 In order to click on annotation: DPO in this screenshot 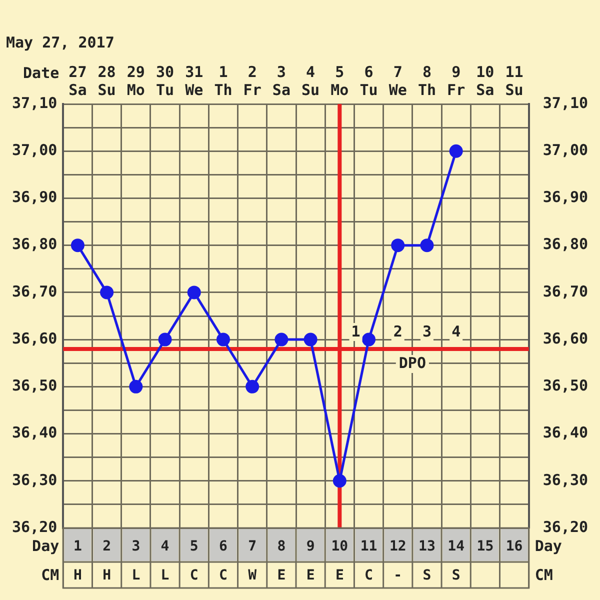, I will do `click(412, 363)`.